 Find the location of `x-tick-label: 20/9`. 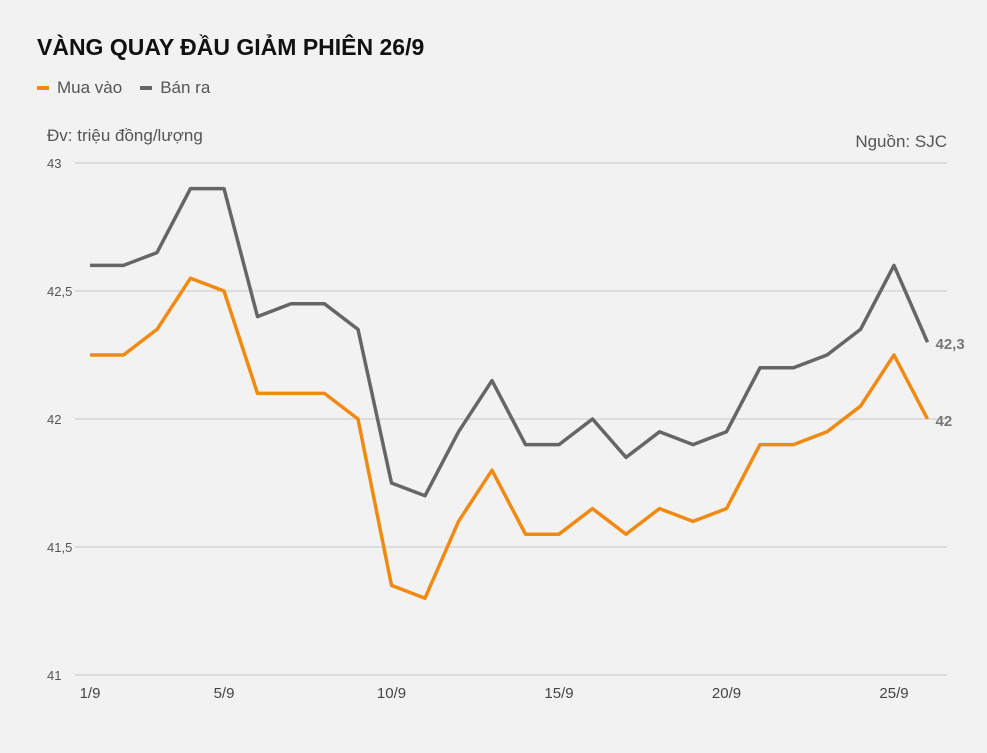

x-tick-label: 20/9 is located at coordinates (726, 693).